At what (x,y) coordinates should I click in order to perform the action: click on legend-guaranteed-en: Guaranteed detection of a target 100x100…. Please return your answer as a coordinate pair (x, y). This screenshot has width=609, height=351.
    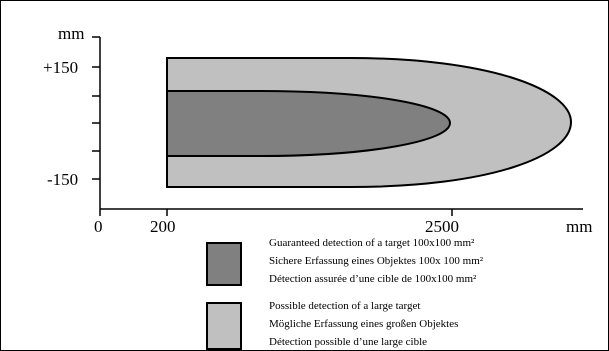
    Looking at the image, I should click on (372, 243).